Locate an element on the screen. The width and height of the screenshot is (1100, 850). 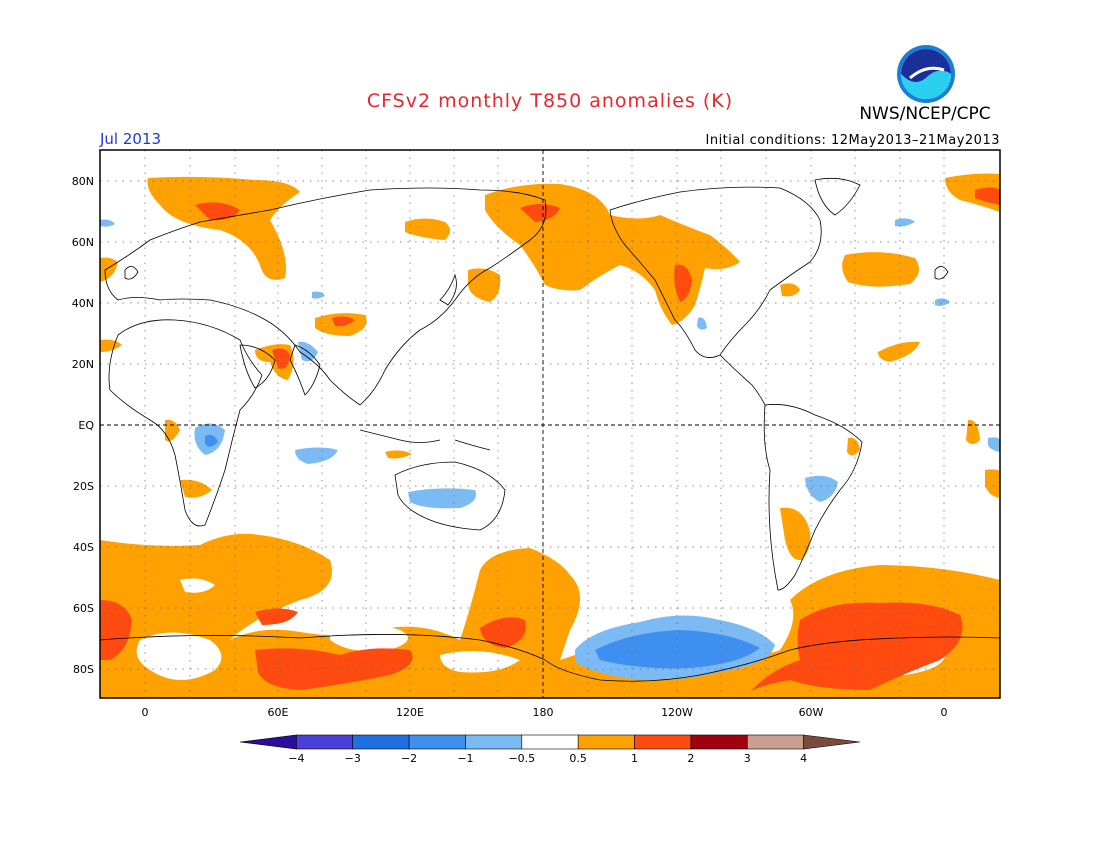
lat-label: EQ is located at coordinates (86, 425).